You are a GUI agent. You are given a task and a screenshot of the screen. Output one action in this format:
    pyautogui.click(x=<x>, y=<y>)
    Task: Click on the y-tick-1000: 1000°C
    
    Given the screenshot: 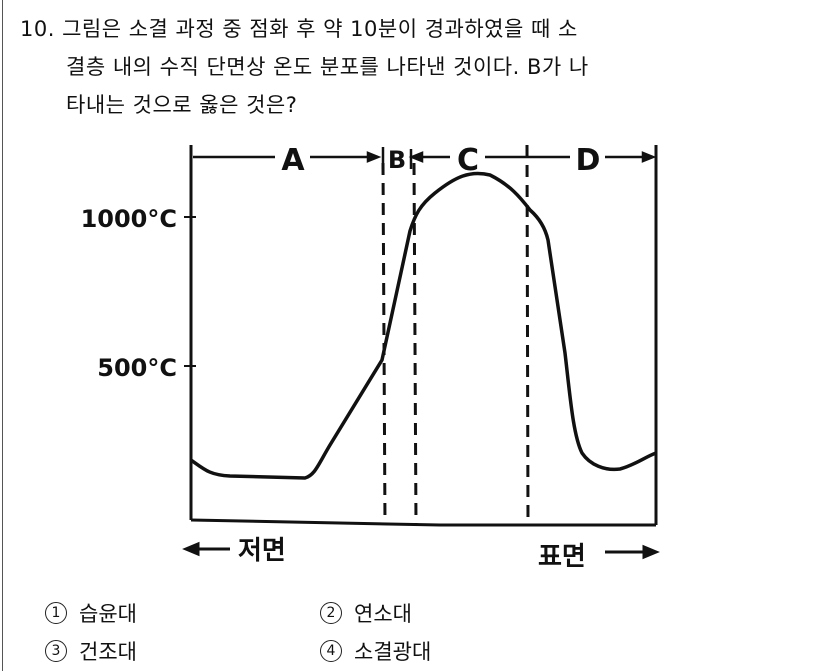 What is the action you would take?
    pyautogui.click(x=129, y=219)
    